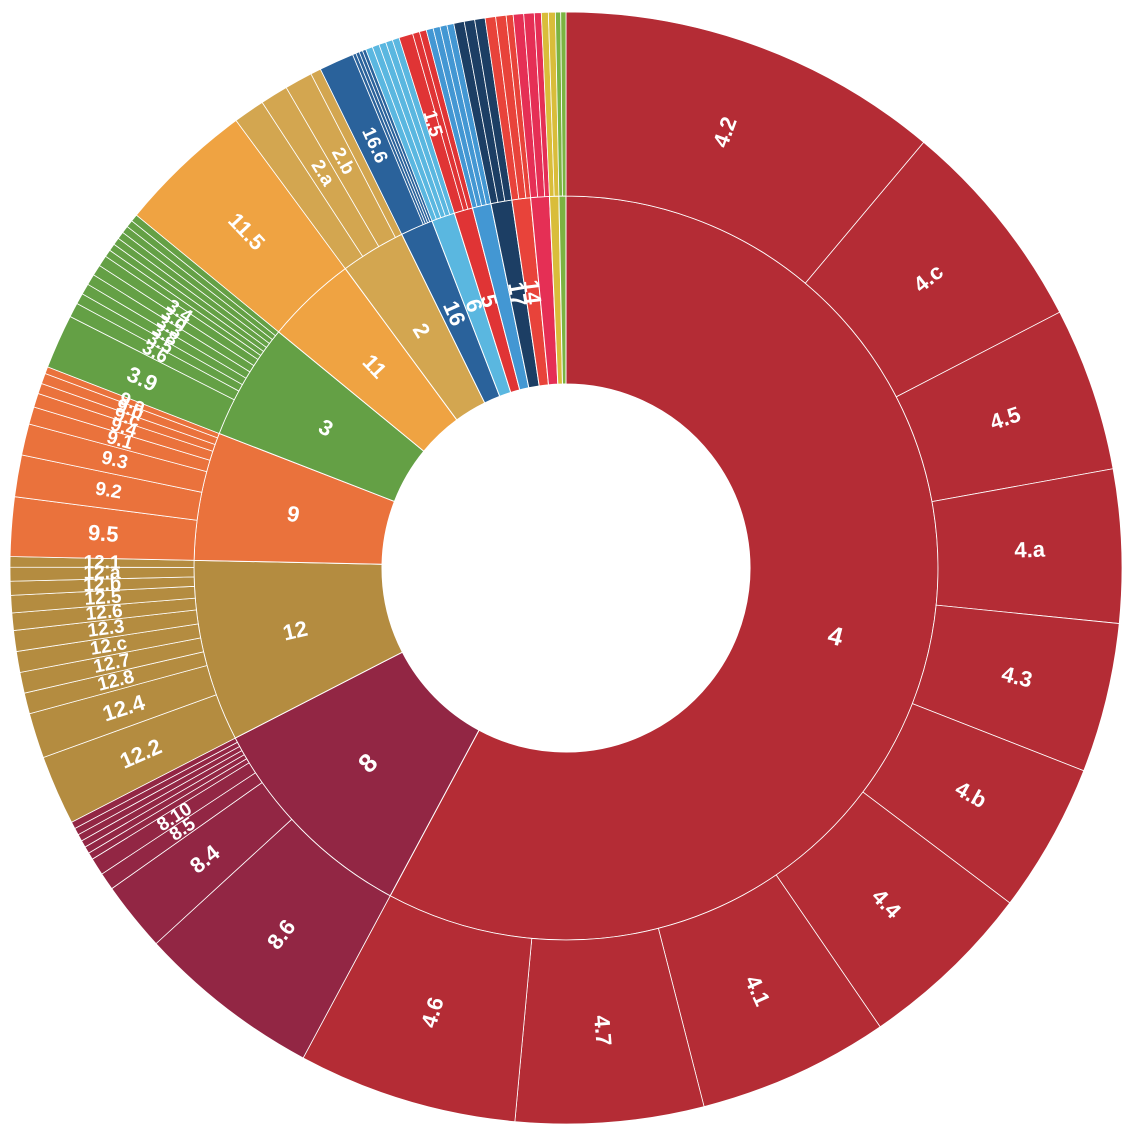 This screenshot has width=1132, height=1141. What do you see at coordinates (1030, 549) in the screenshot?
I see `outer-label-4-a: 4.a` at bounding box center [1030, 549].